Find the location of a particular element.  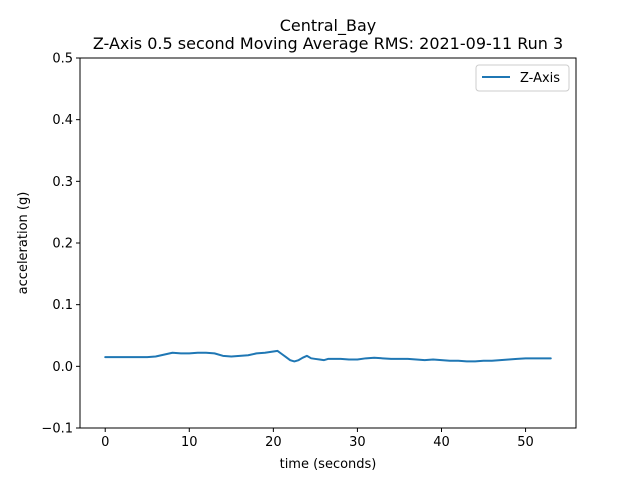

legend: Z-Axis is located at coordinates (522, 78).